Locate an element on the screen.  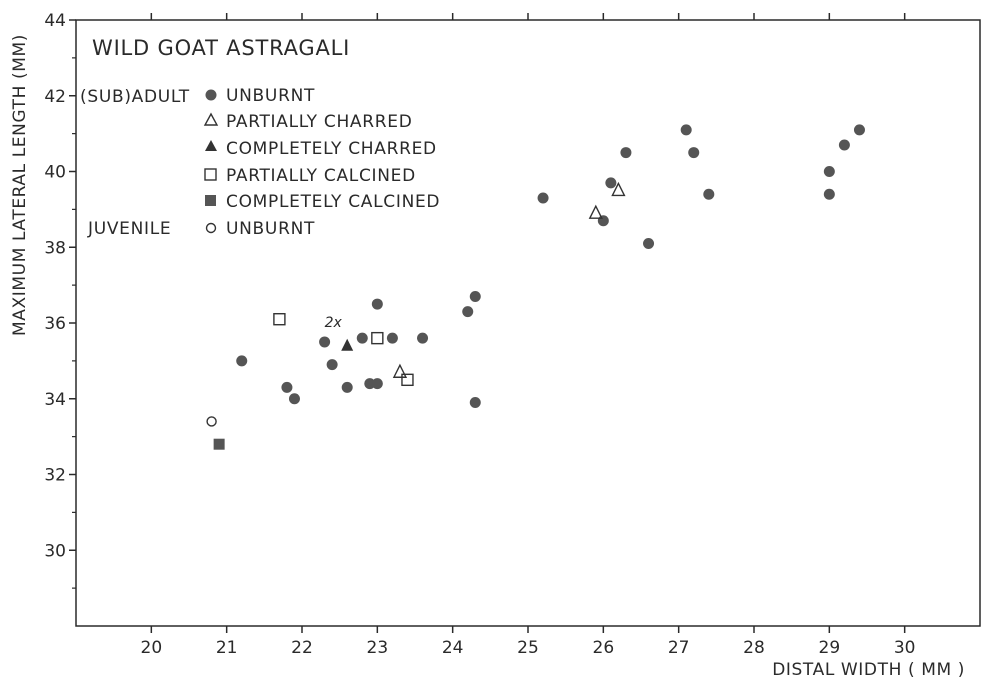
x-tick-label: 28 is located at coordinates (754, 648).